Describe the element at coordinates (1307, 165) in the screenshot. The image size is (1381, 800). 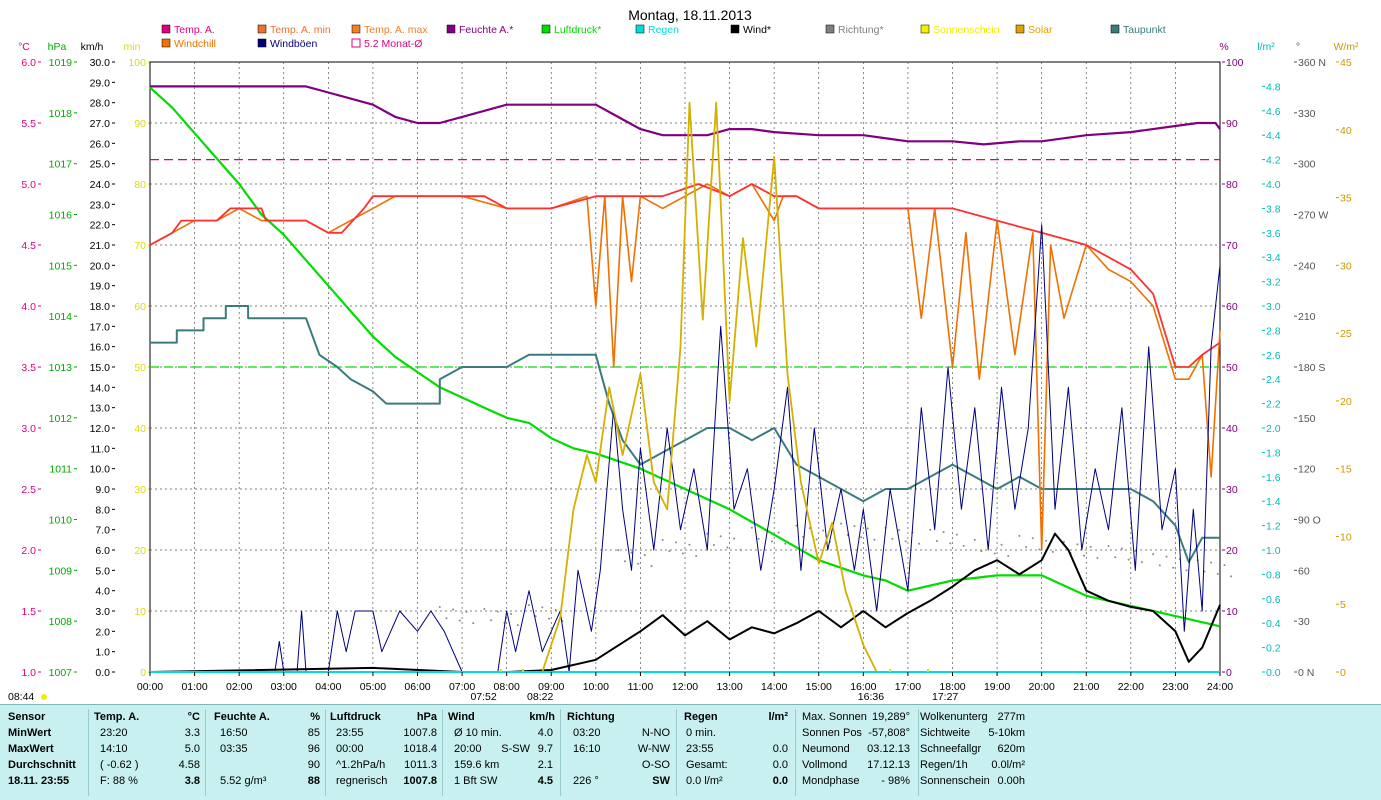
I see `y-tick-label: 300` at that location.